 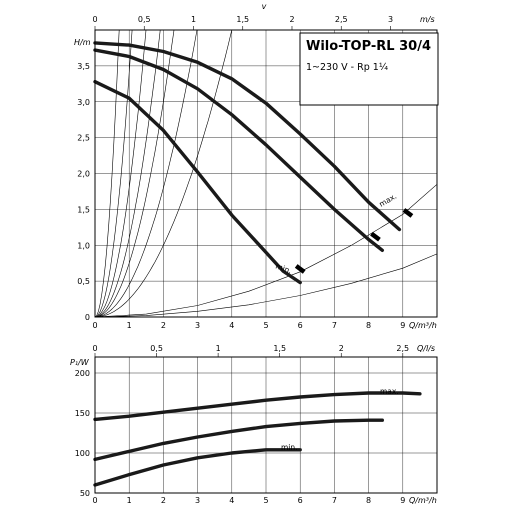 What do you see at coordinates (129, 500) in the screenshot?
I see `power-x-tick: 1` at bounding box center [129, 500].